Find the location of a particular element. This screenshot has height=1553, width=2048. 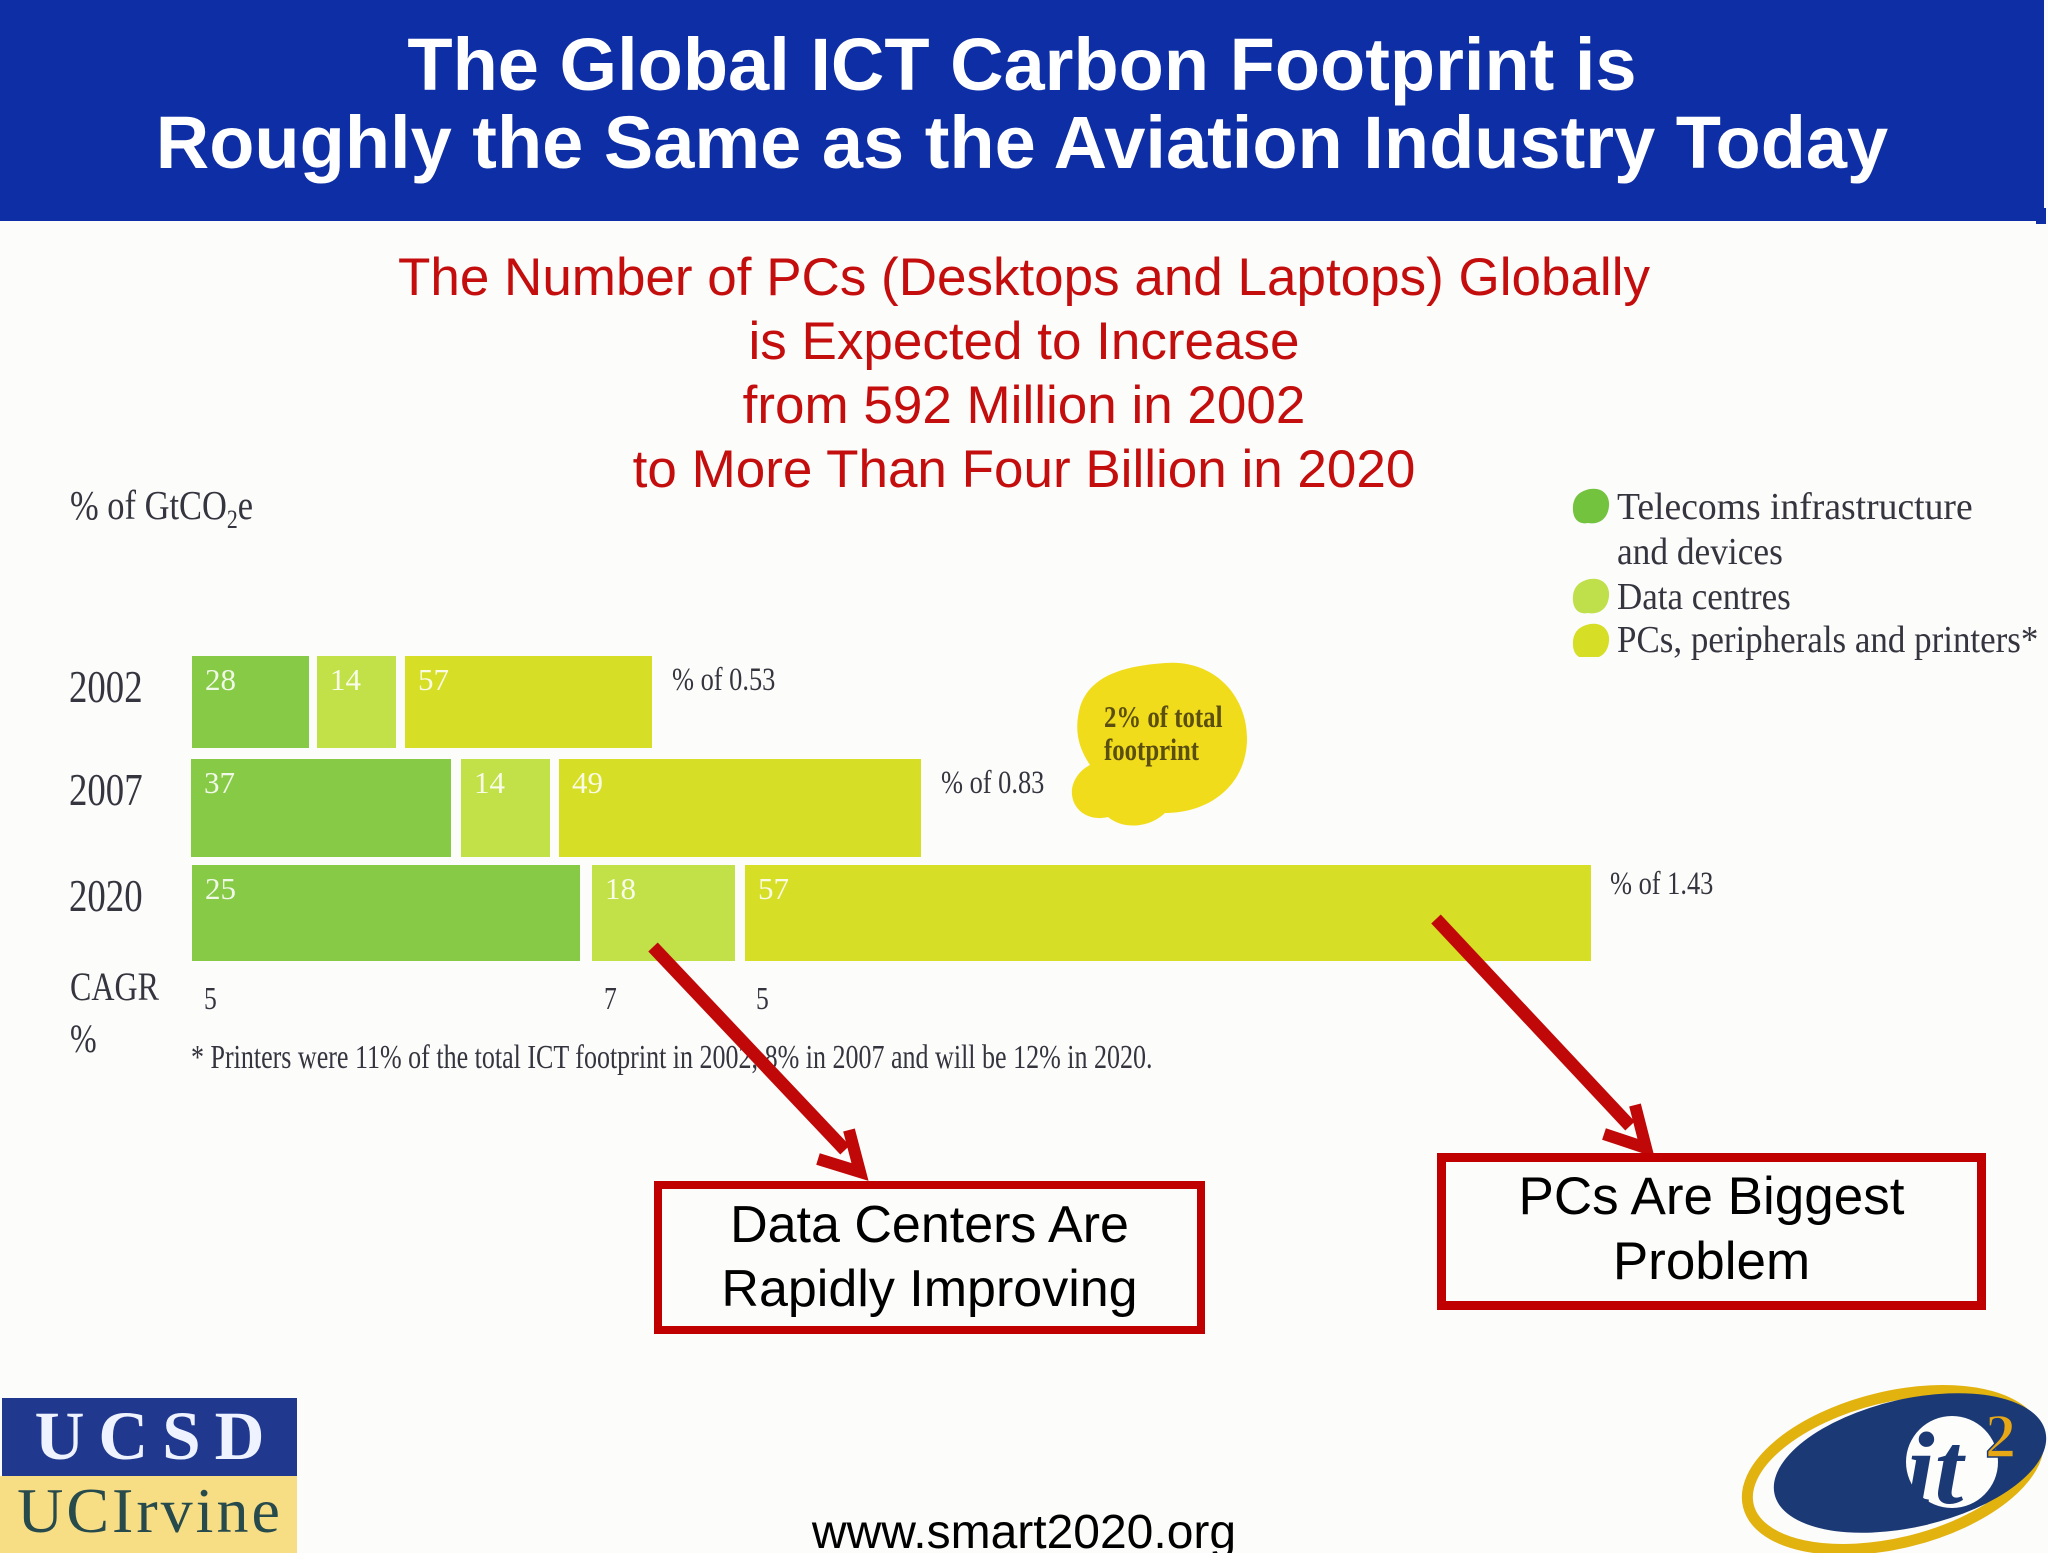

svg-text: it is located at coordinates (1936, 1469).